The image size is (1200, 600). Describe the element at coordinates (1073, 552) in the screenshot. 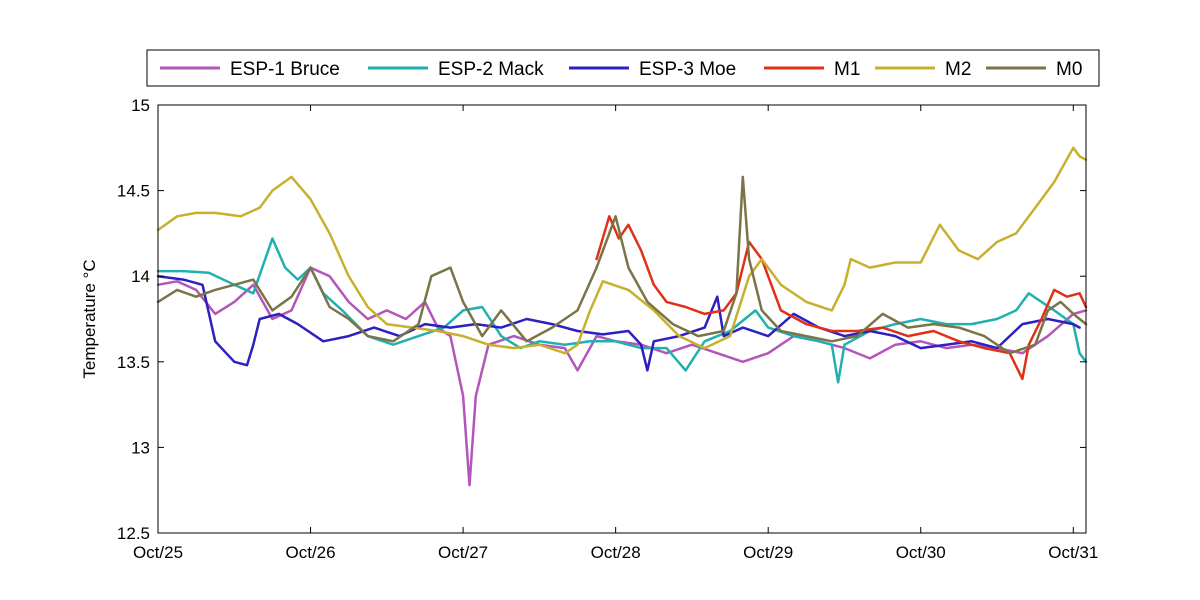

I see `x-tick-label: Oct/31` at that location.